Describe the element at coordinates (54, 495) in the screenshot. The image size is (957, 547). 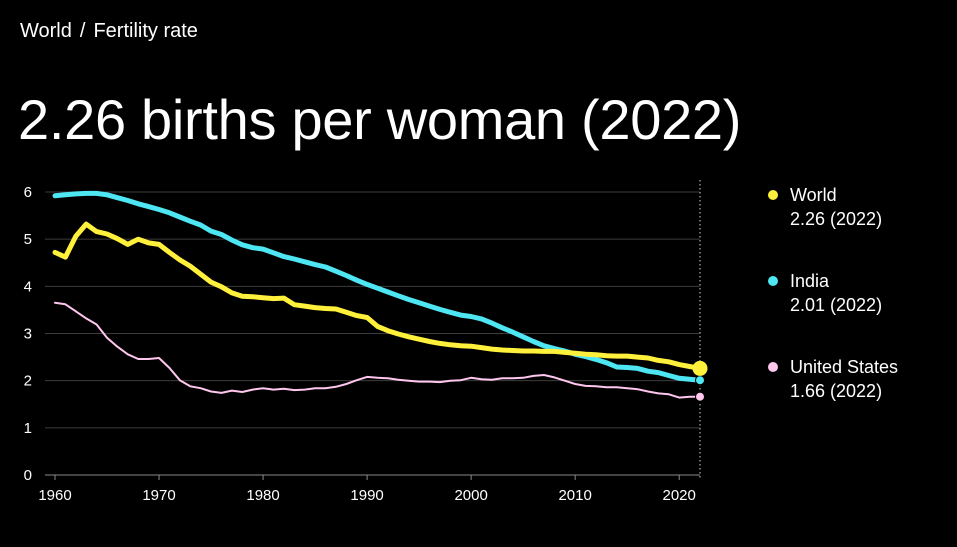
I see `x-tick-label-1960: 1960` at that location.